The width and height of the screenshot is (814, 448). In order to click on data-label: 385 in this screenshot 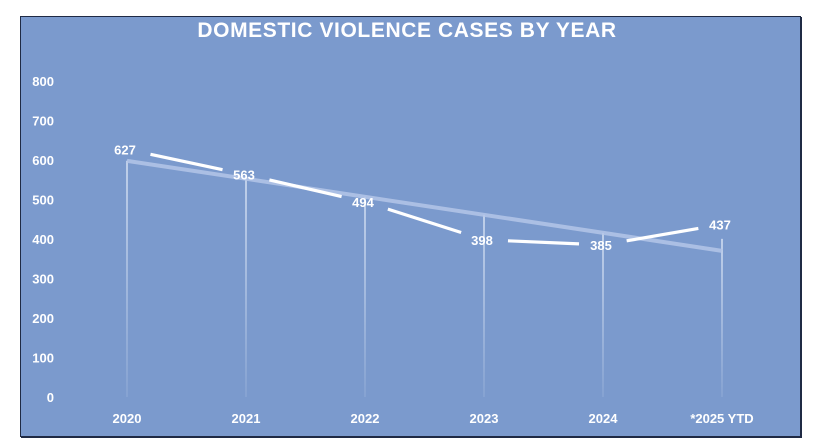, I will do `click(601, 245)`.